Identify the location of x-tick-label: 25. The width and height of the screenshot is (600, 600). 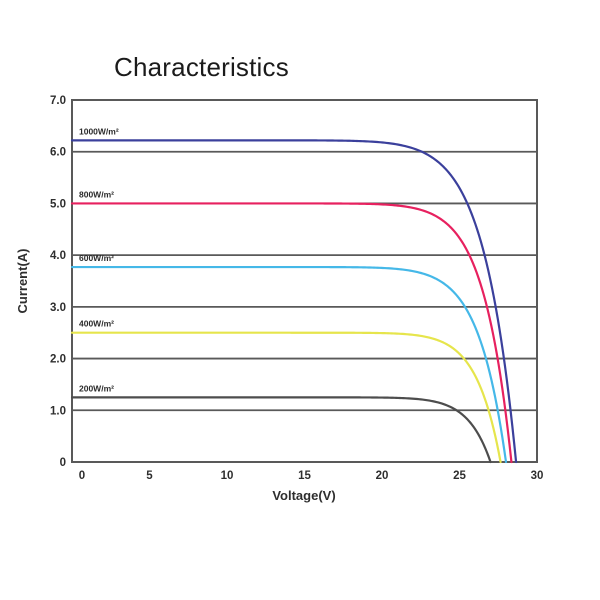
(459, 476).